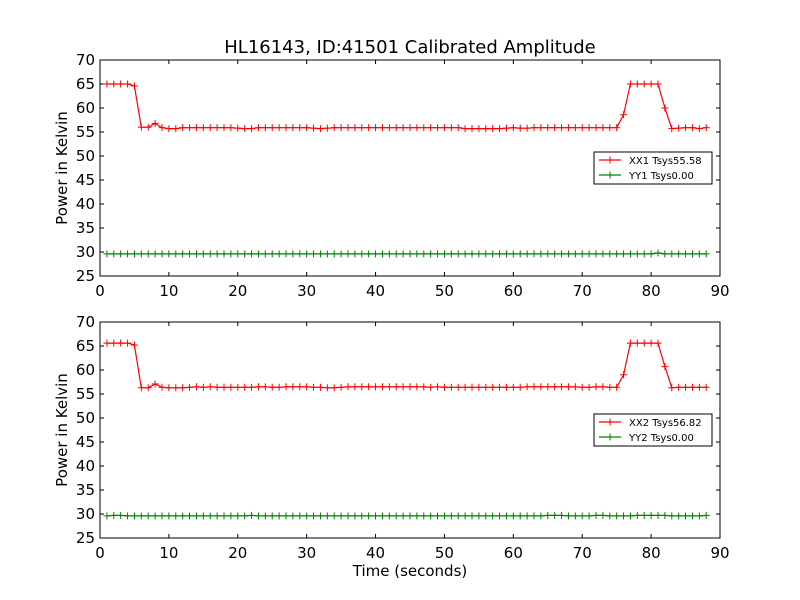 This screenshot has height=600, width=800. I want to click on series-markers-yy2, so click(406, 515).